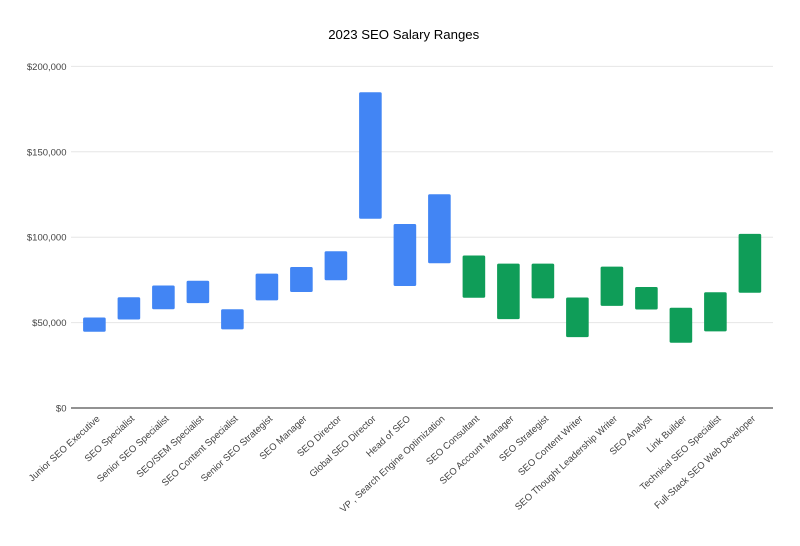  Describe the element at coordinates (47, 152) in the screenshot. I see `svg-text: $150,000` at that location.